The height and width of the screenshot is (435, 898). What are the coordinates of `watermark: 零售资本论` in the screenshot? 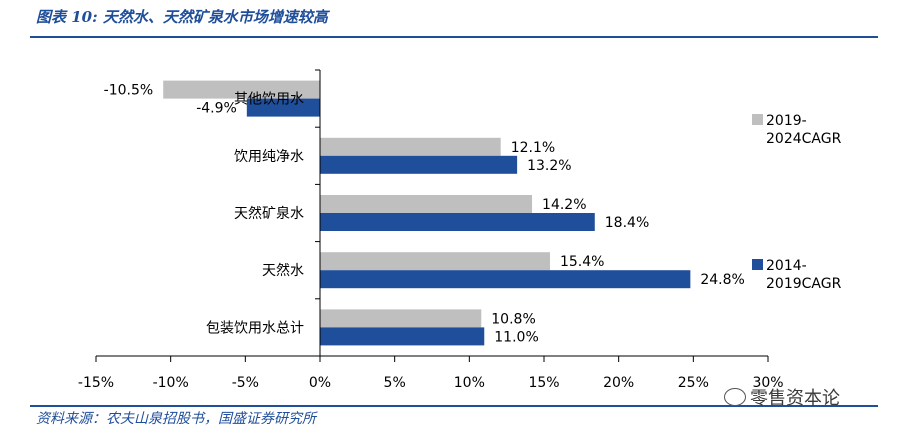 It's located at (782, 397).